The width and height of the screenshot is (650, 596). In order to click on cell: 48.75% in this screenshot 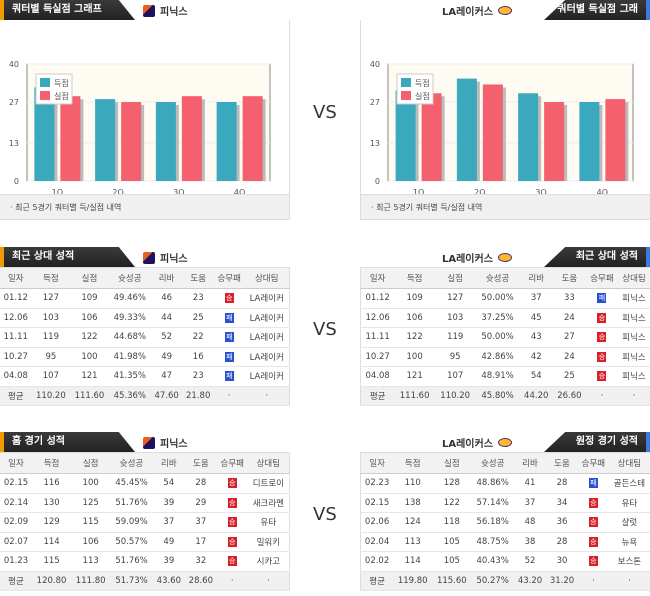, I will do `click(492, 542)`.